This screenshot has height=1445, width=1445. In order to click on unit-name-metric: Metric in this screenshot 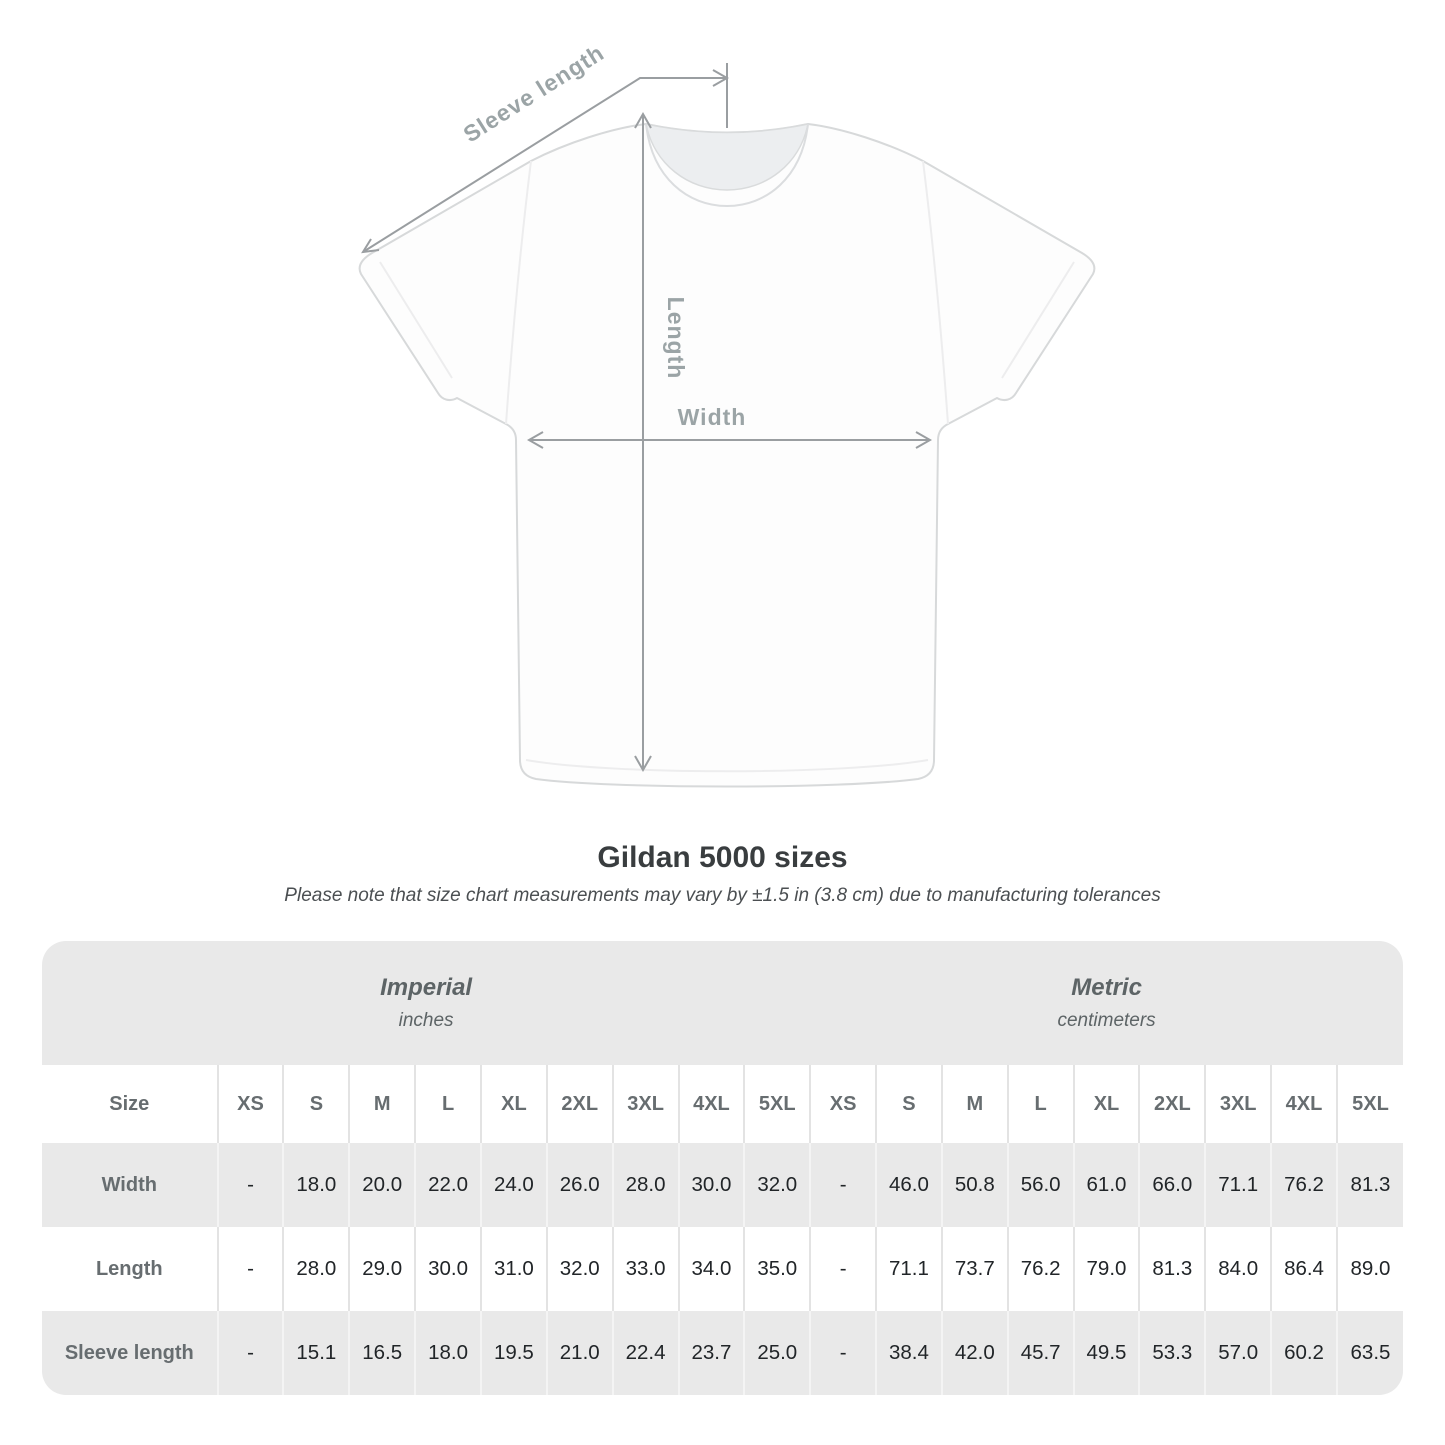, I will do `click(1106, 987)`.